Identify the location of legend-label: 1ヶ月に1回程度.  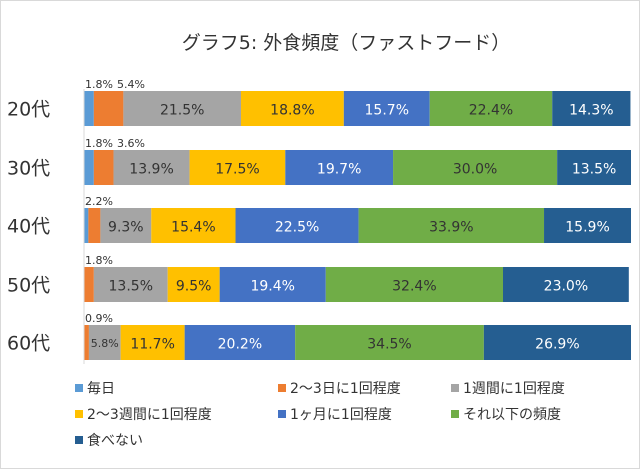
(341, 415).